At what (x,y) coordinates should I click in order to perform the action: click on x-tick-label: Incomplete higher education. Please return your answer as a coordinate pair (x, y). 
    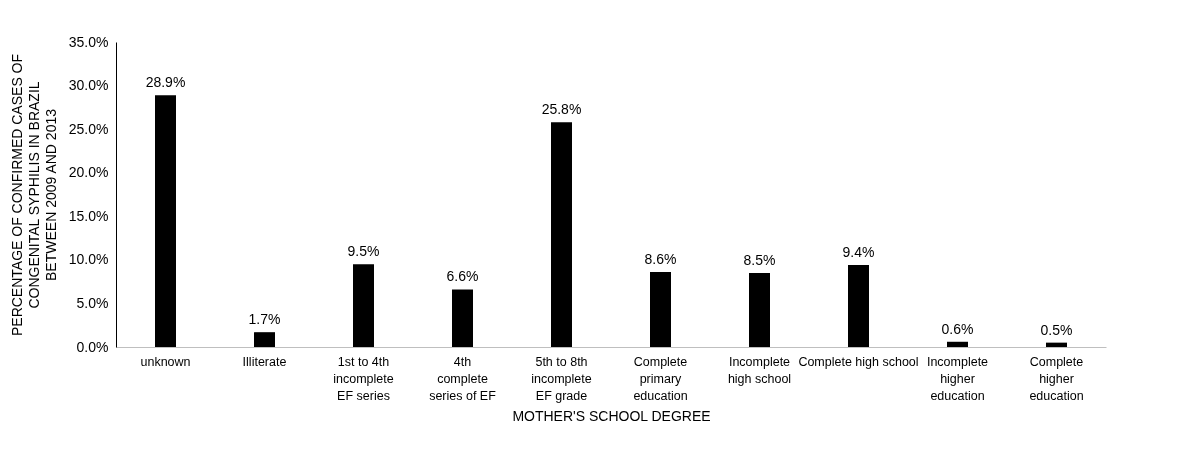
    Looking at the image, I should click on (957, 378).